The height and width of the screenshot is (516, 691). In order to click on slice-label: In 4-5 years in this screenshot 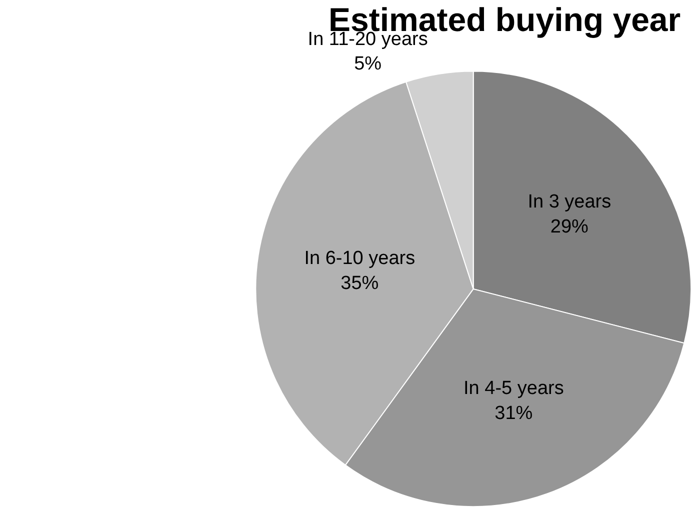, I will do `click(514, 389)`.